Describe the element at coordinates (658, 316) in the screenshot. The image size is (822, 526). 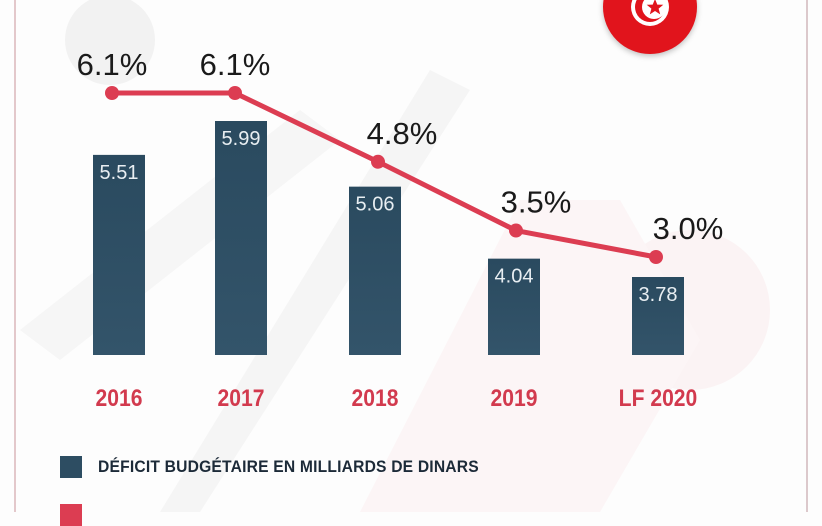
I see `bar-lf-2020` at that location.